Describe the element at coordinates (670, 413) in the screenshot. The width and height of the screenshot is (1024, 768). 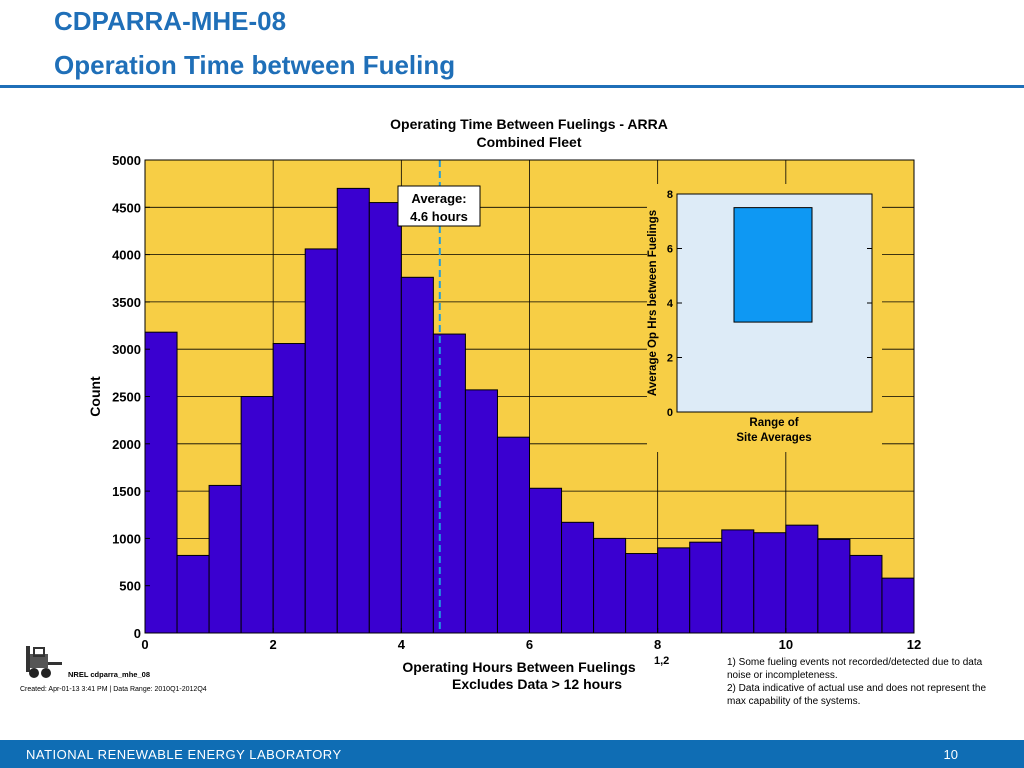
I see `inset-y-tick-label: 0` at that location.